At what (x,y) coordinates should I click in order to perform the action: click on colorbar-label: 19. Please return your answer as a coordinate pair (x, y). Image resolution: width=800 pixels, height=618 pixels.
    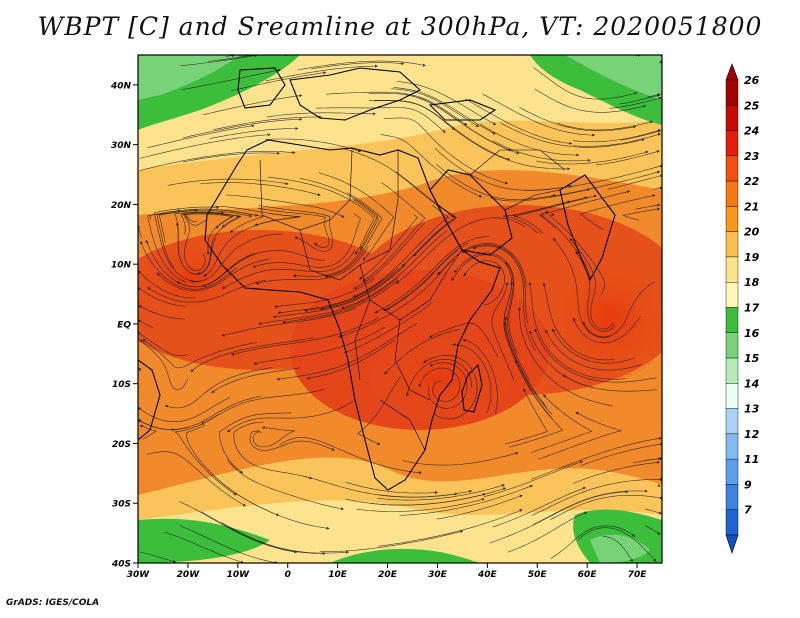
    Looking at the image, I should click on (752, 257).